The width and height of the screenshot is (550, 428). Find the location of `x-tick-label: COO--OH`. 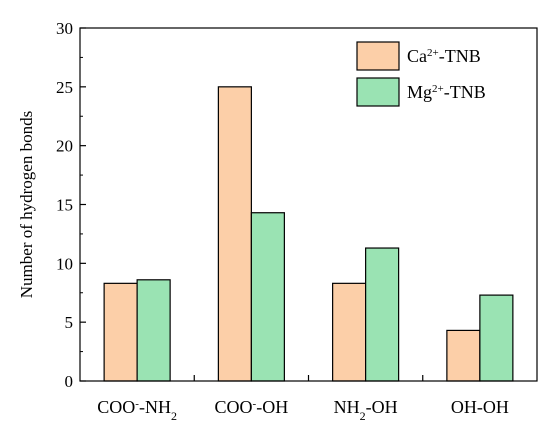

x-tick-label: COO--OH is located at coordinates (252, 407).